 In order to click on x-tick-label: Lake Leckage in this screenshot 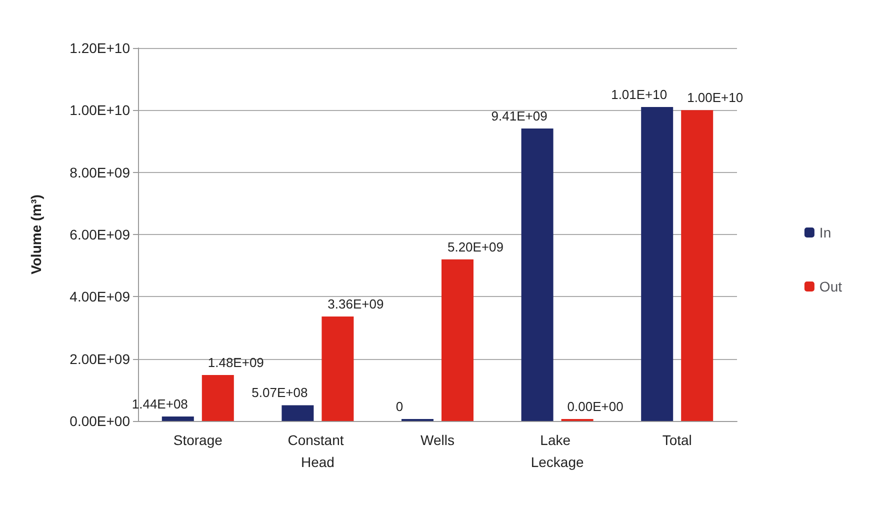, I will do `click(557, 451)`.